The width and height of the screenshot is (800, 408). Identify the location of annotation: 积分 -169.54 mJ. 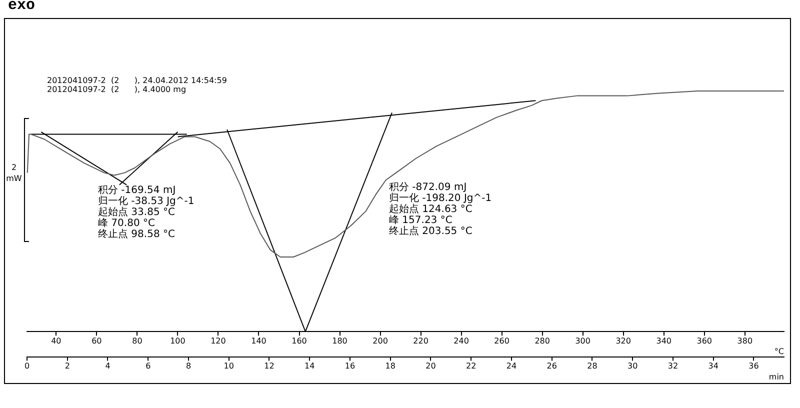
(137, 190).